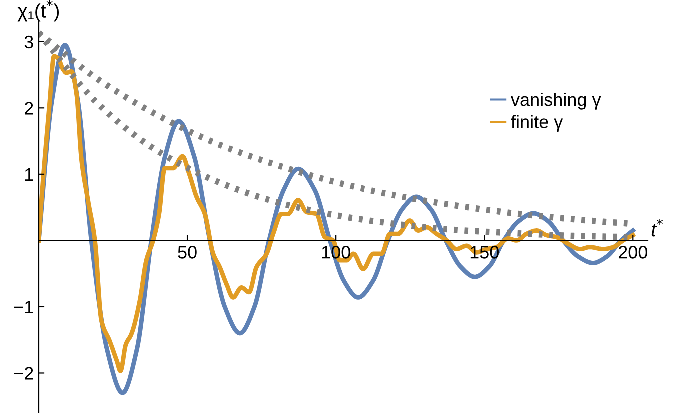 Image resolution: width=697 pixels, height=413 pixels. Describe the element at coordinates (39, 11) in the screenshot. I see `y-axis-title: χ₁(t$^{*}$)` at that location.